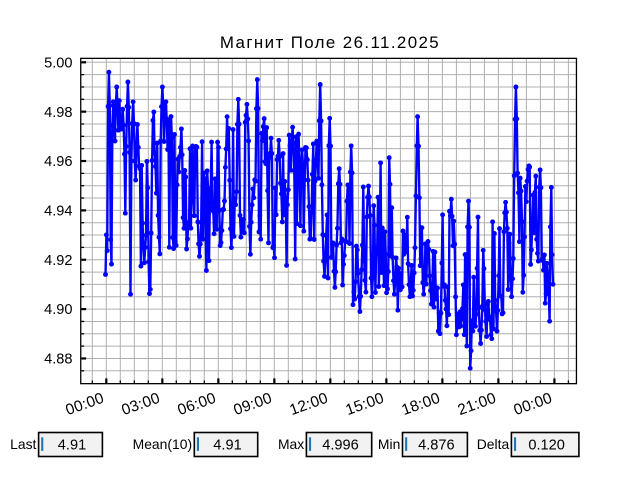  Describe the element at coordinates (493, 444) in the screenshot. I see `svg-text: Delta` at that location.